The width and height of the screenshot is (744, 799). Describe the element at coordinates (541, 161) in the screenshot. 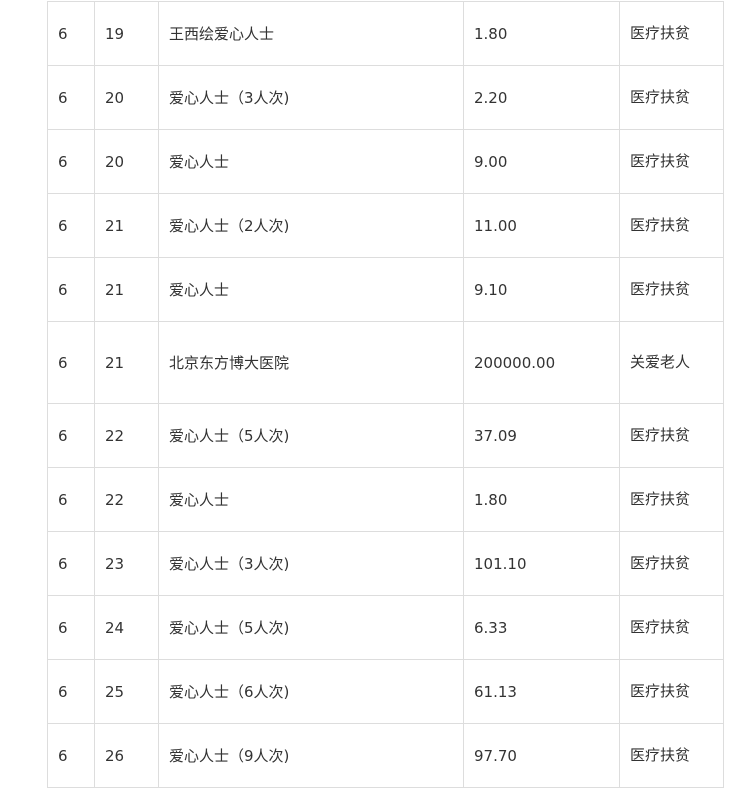

I see `amount-cell: 9.00` at that location.